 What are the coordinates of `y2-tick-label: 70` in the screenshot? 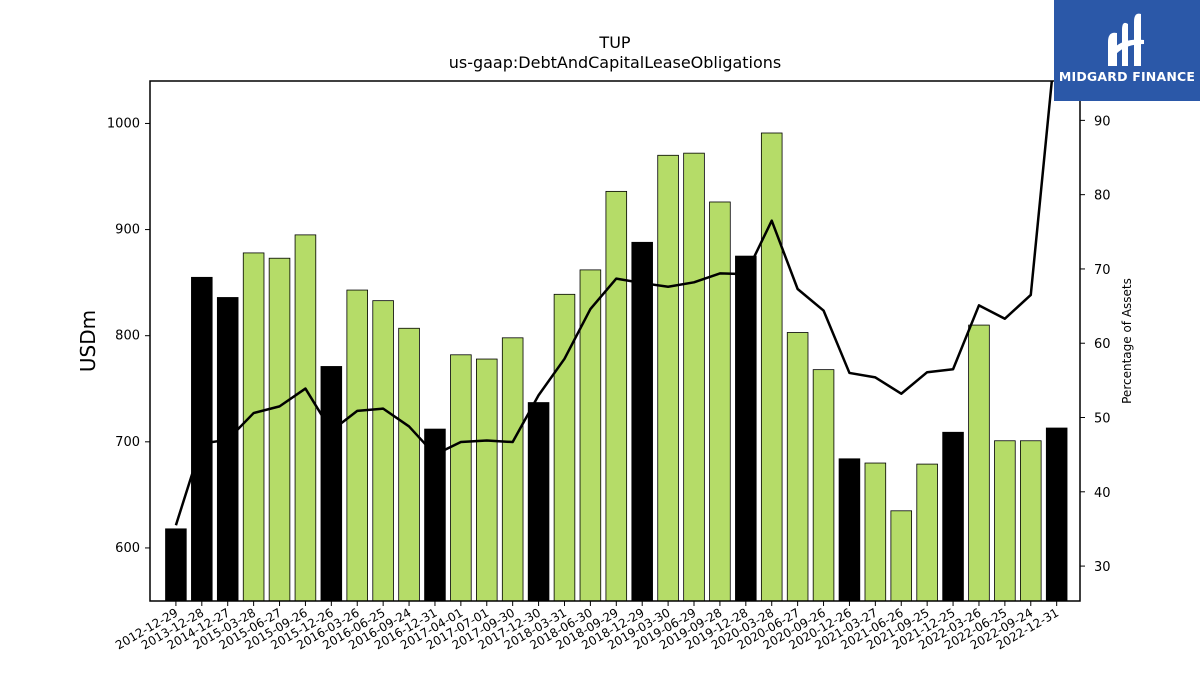 It's located at (1102, 270).